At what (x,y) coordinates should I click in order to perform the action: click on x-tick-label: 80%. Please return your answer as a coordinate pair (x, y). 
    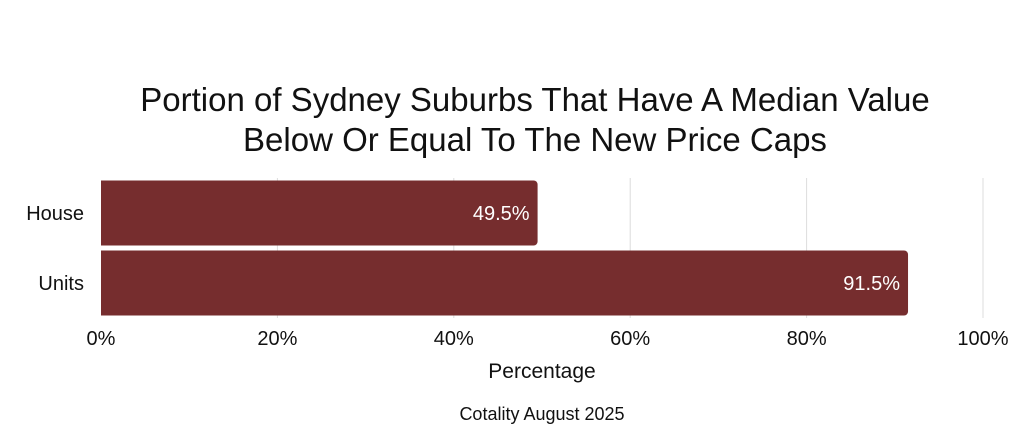
    Looking at the image, I should click on (807, 339).